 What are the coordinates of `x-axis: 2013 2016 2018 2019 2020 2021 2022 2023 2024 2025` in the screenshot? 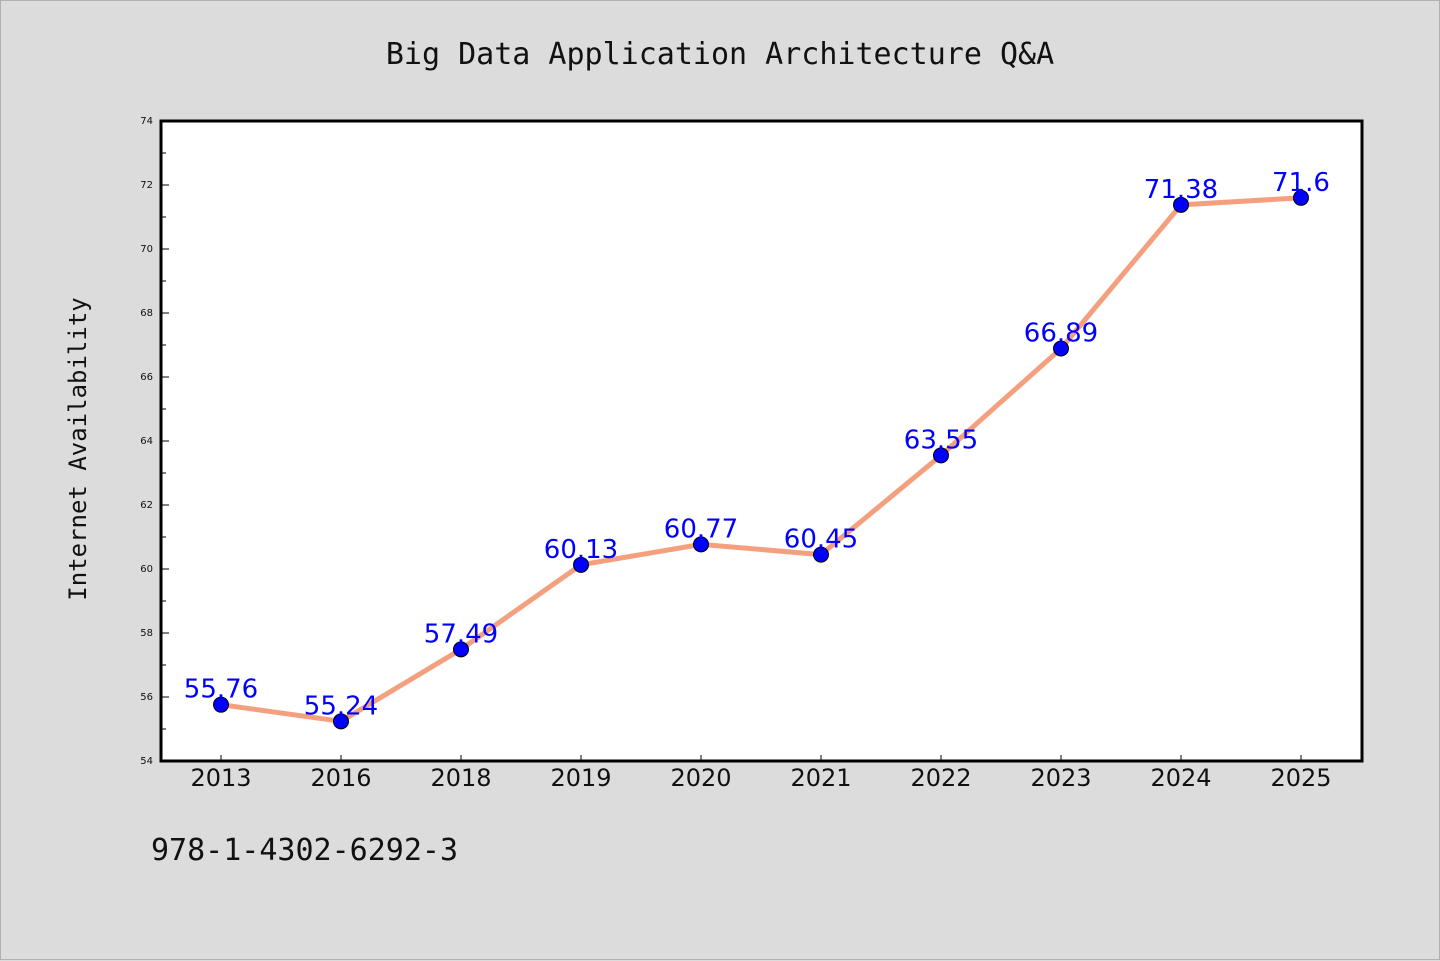 It's located at (761, 773).